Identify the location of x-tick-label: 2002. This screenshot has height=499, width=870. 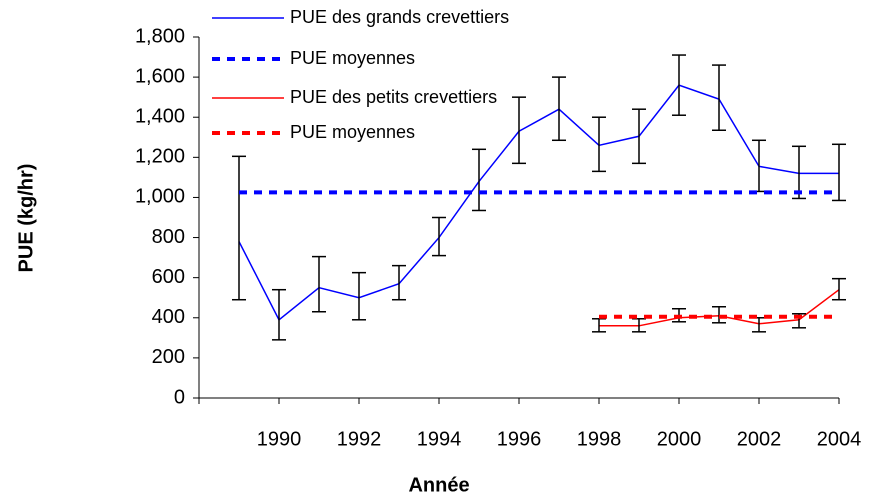
(759, 439).